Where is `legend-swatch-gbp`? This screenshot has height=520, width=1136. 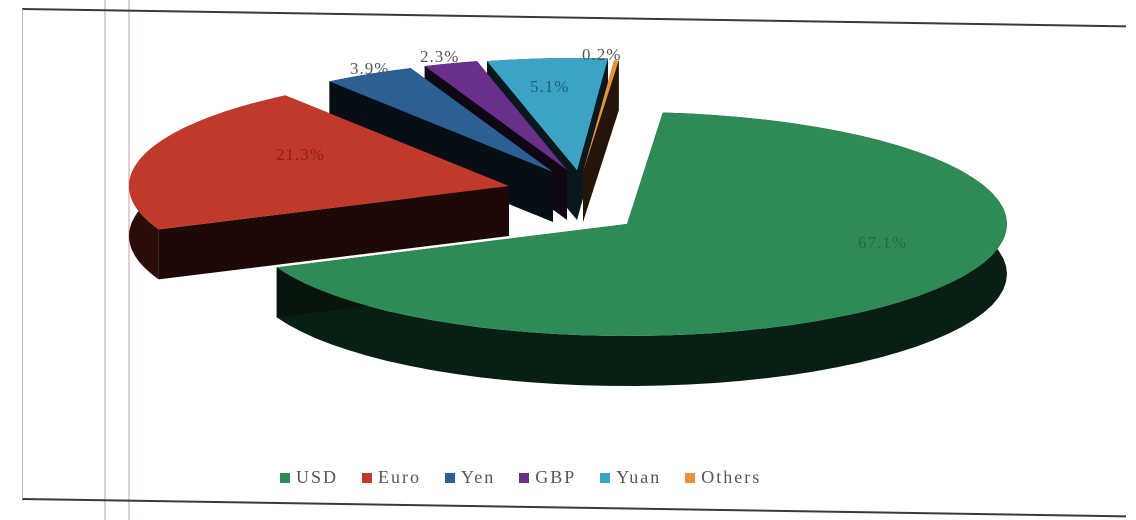 legend-swatch-gbp is located at coordinates (524, 477).